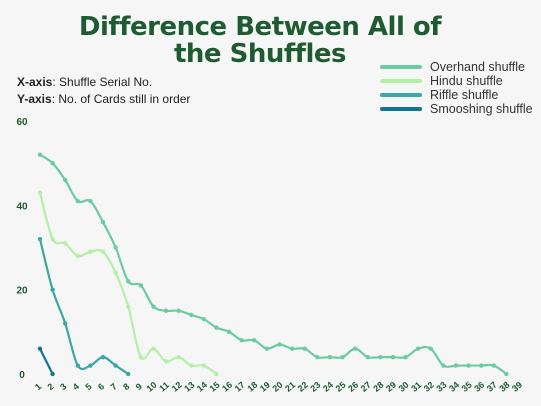 The width and height of the screenshot is (541, 406). Describe the element at coordinates (177, 387) in the screenshot. I see `x-tick-label: 12` at that location.